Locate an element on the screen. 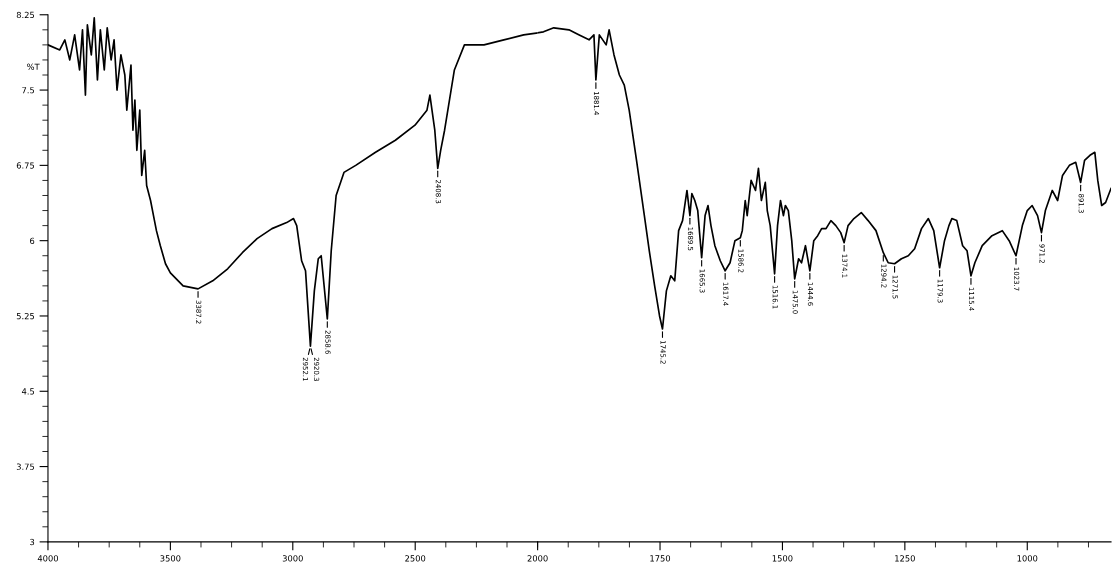 This screenshot has width=1113, height=568. x-tick-label: 3500 is located at coordinates (170, 558).